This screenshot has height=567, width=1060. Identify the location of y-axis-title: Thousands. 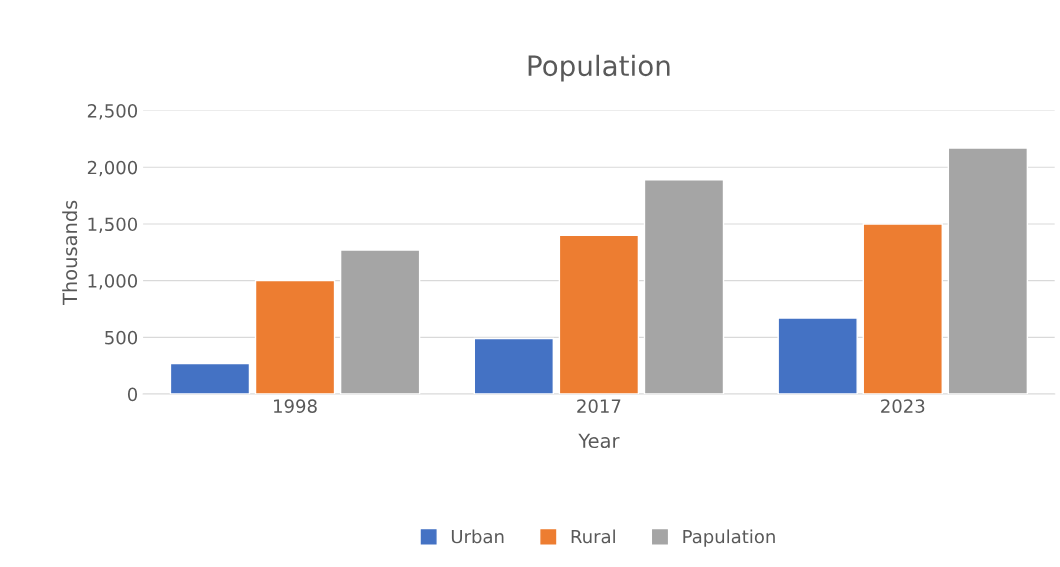
(70, 252).